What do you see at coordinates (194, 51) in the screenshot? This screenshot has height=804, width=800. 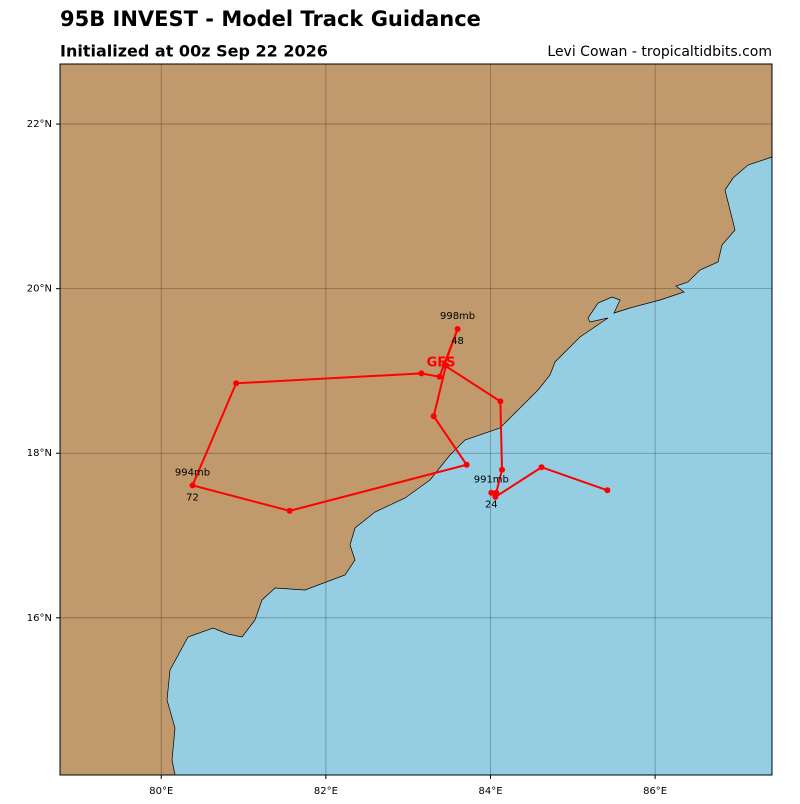 I see `subtitle: Initialized at 00z Sep 22 2026` at bounding box center [194, 51].